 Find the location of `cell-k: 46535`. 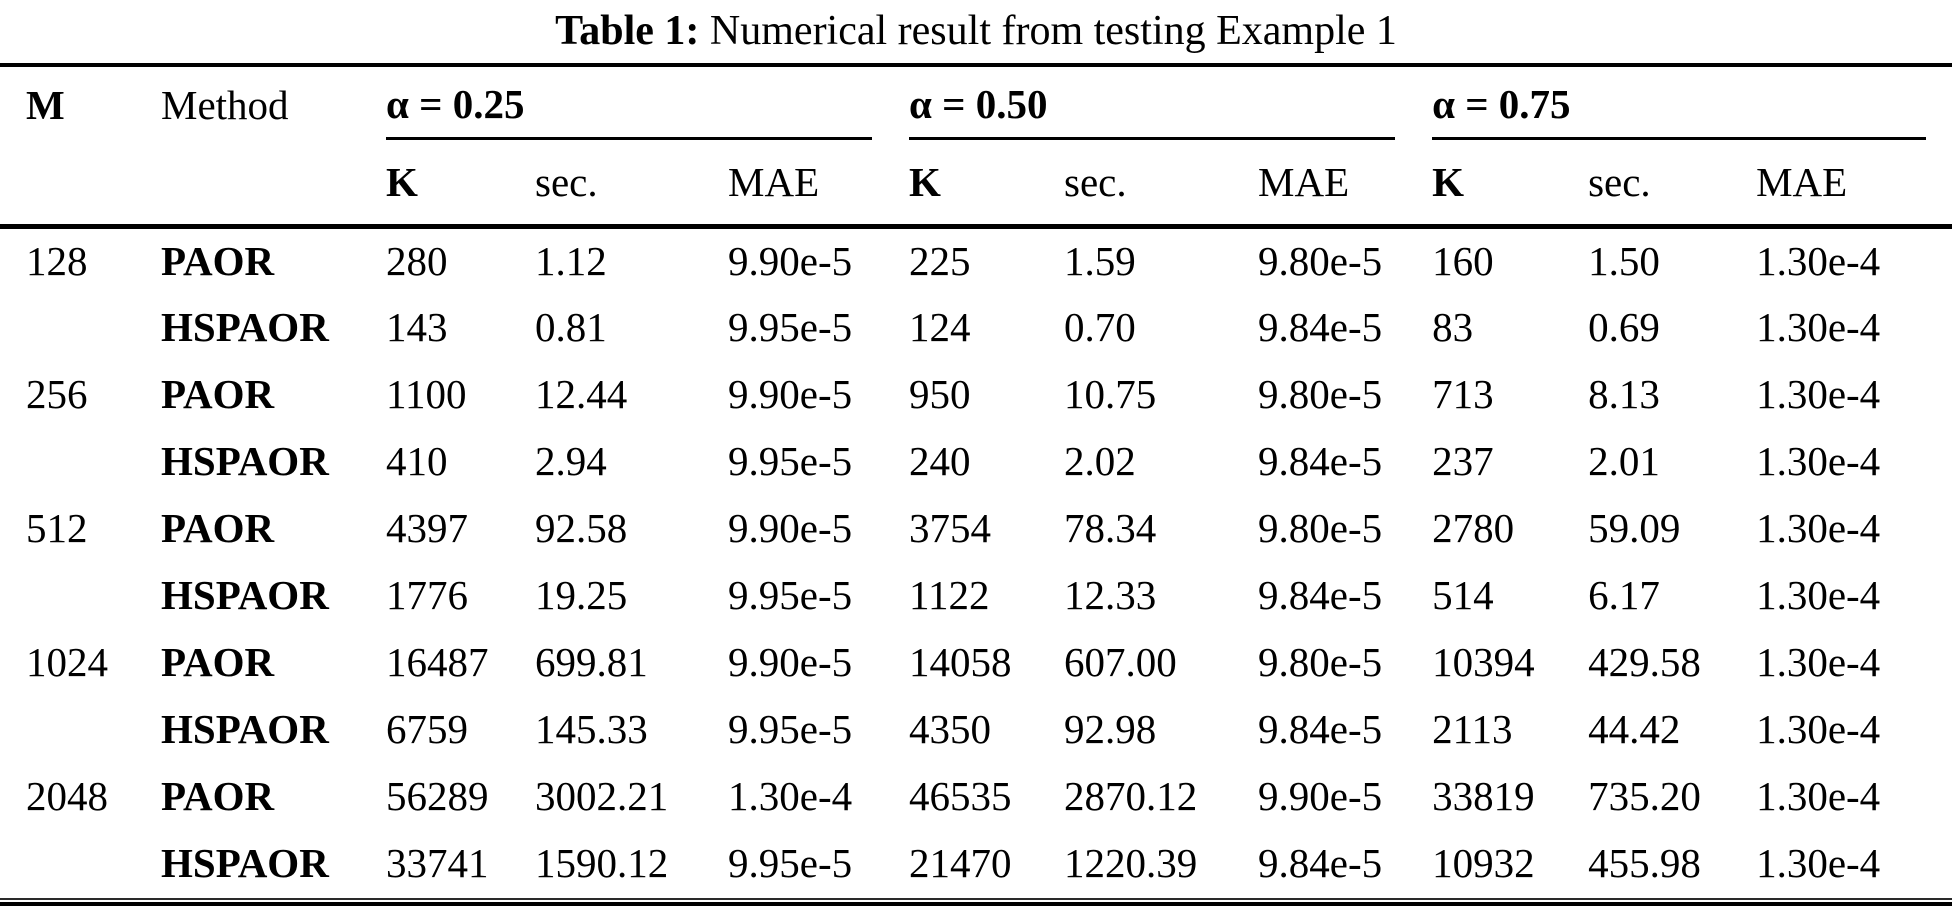

cell-k: 46535 is located at coordinates (960, 795).